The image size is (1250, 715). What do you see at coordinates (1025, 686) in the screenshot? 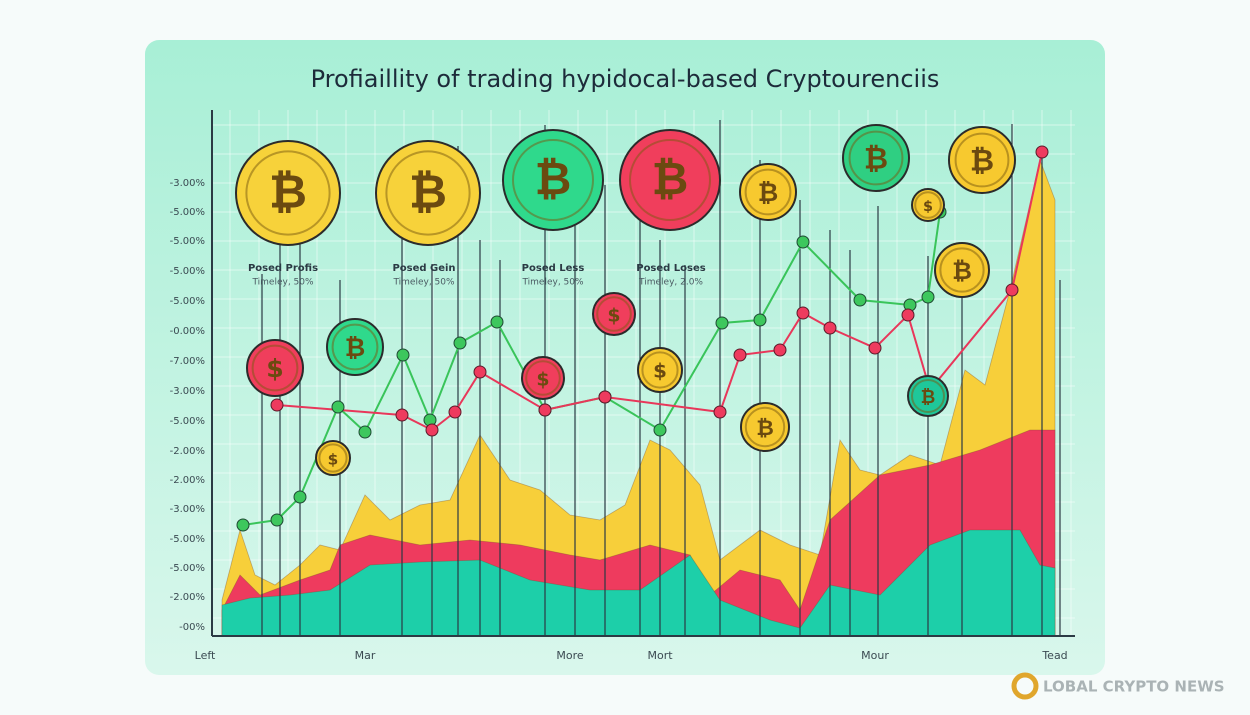
I see `logo` at bounding box center [1025, 686].